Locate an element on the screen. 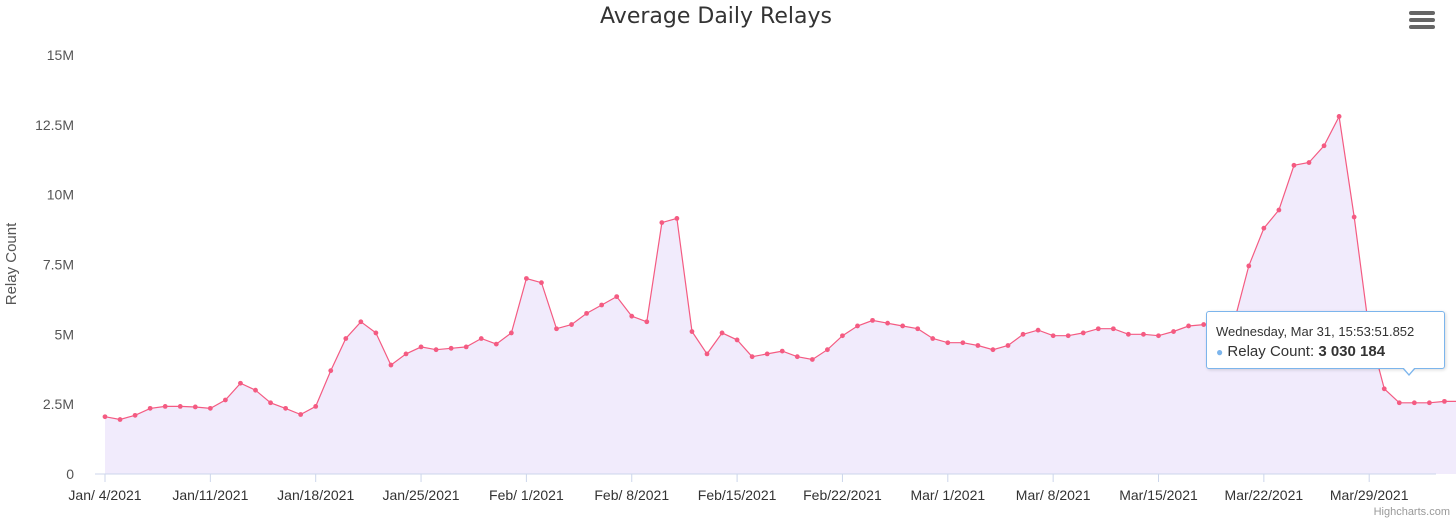  x-tick-label: Mar/29/2021 is located at coordinates (1369, 495).